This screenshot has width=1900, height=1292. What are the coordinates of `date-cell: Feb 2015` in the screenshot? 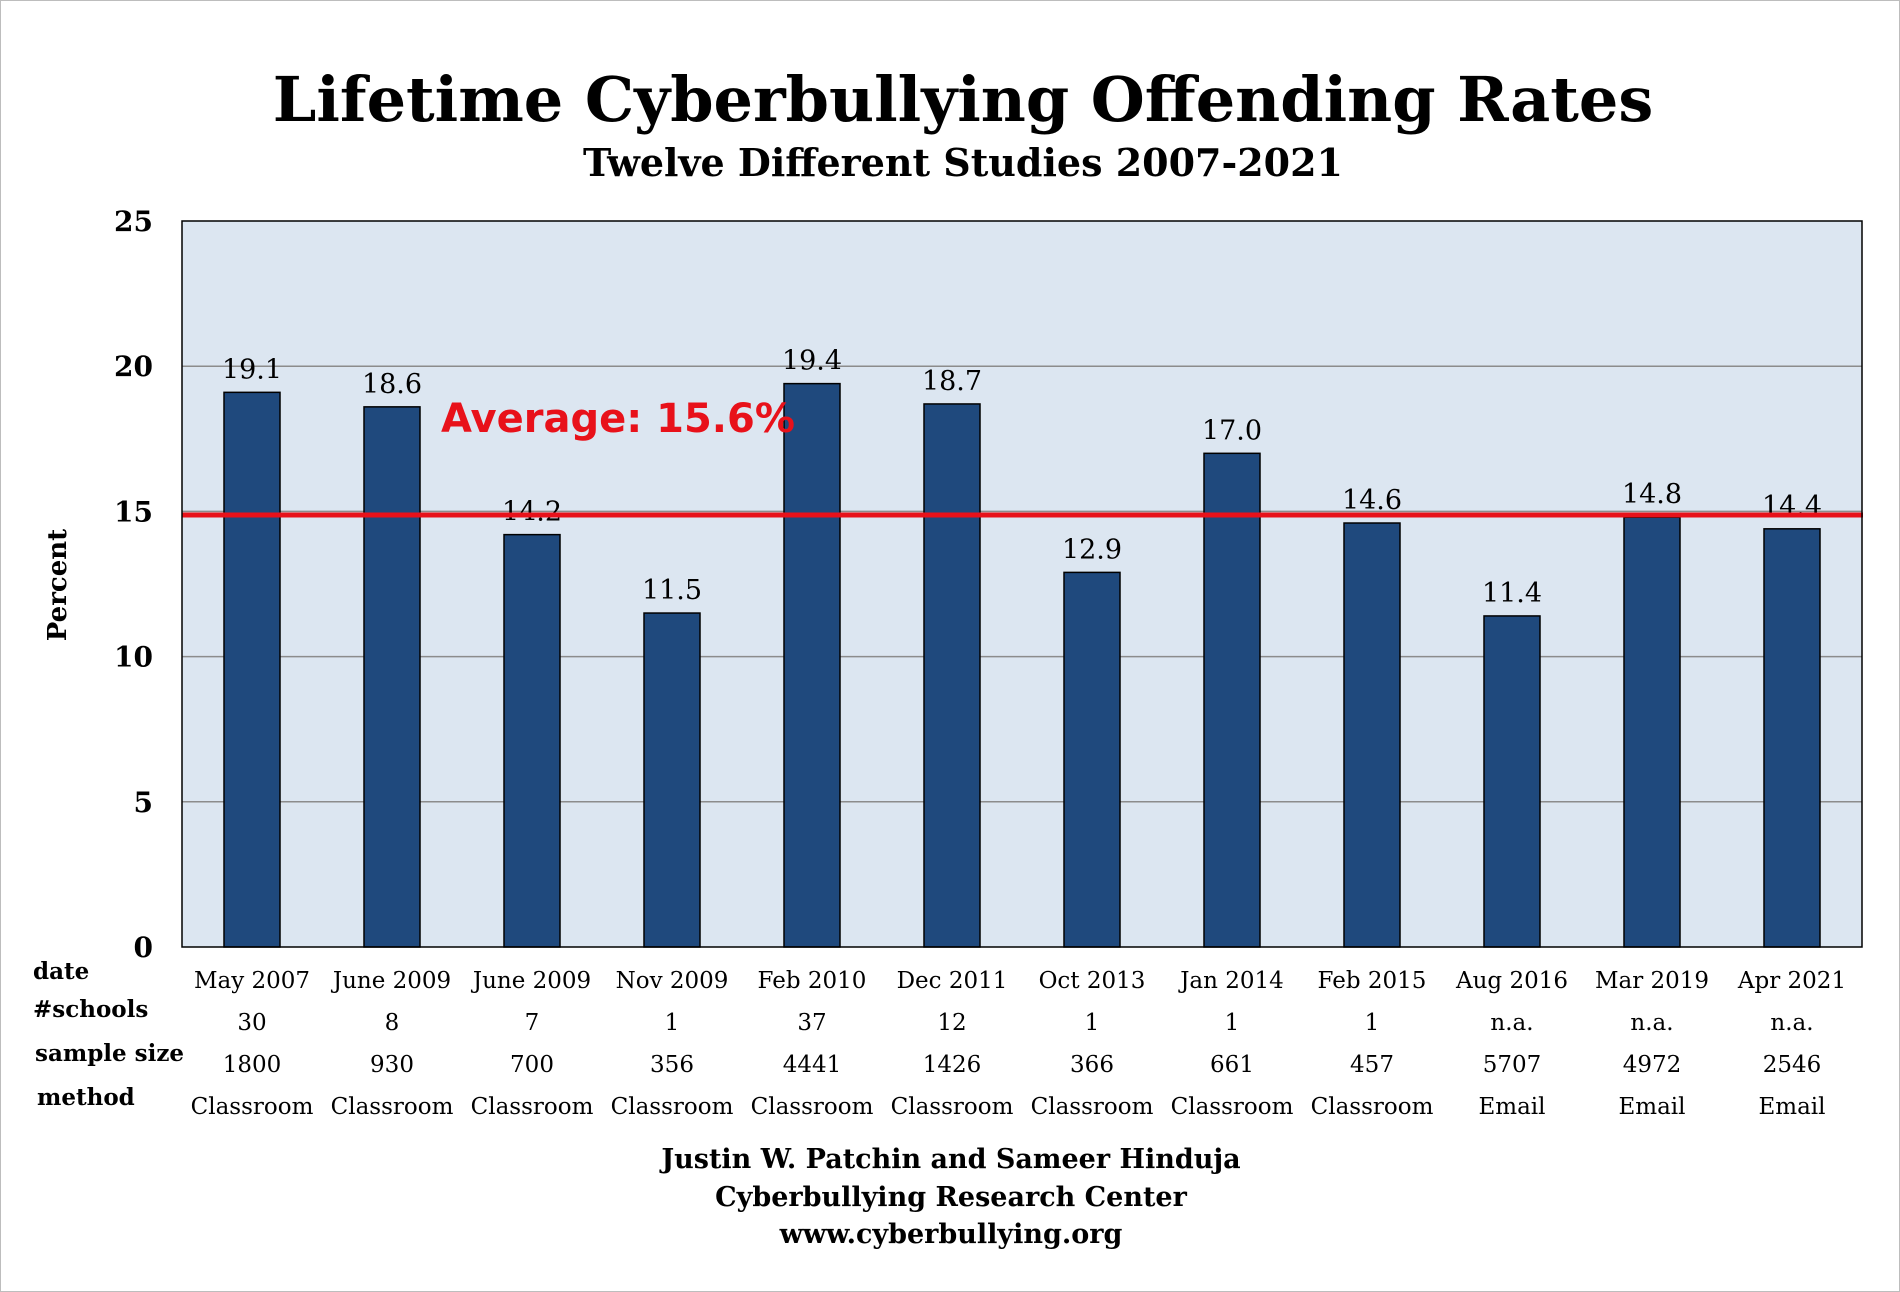 It's located at (1372, 981).